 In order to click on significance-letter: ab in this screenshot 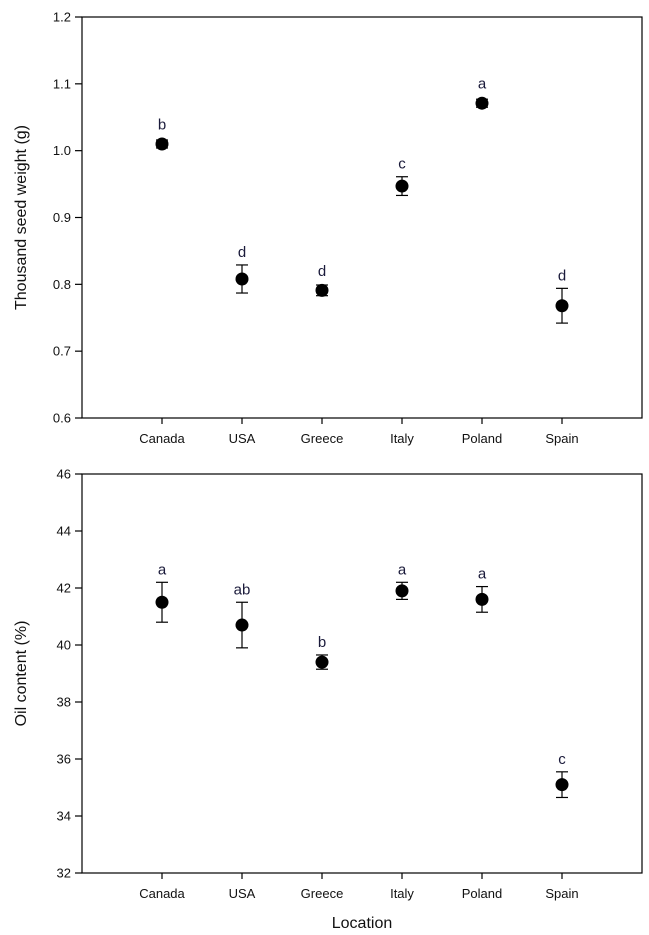, I will do `click(242, 589)`.